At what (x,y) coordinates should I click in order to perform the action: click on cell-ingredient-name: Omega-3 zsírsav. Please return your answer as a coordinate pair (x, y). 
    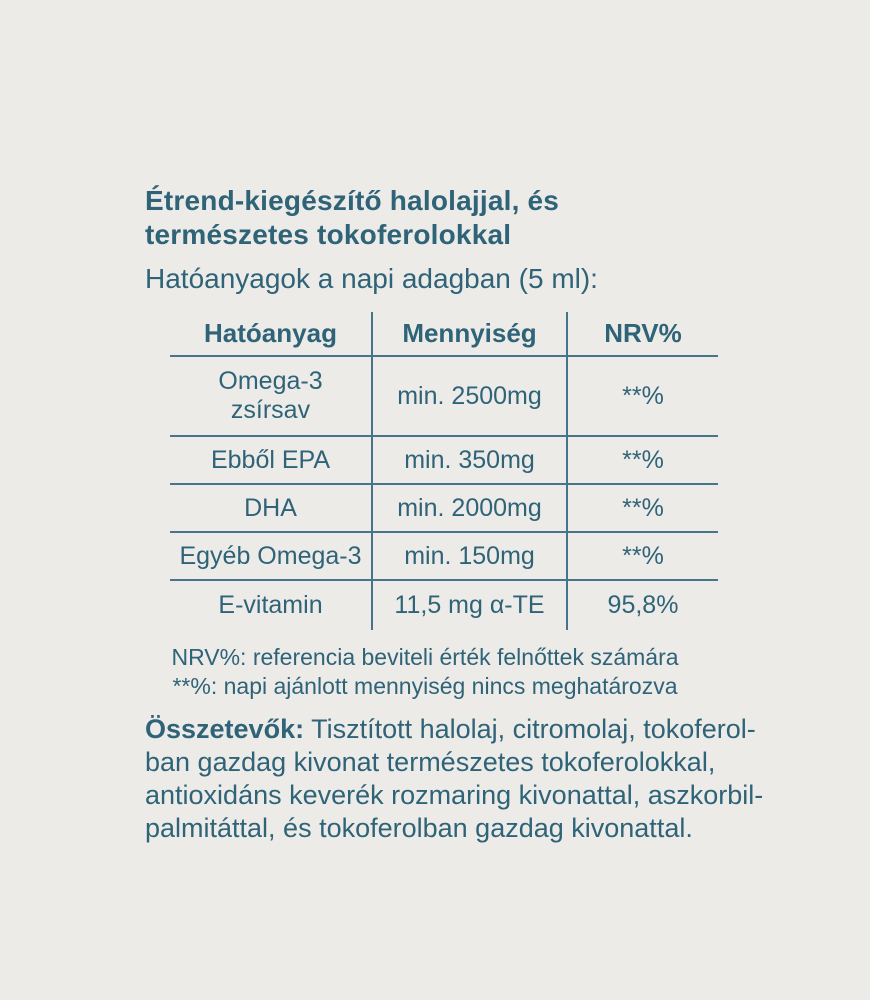
    Looking at the image, I should click on (271, 396).